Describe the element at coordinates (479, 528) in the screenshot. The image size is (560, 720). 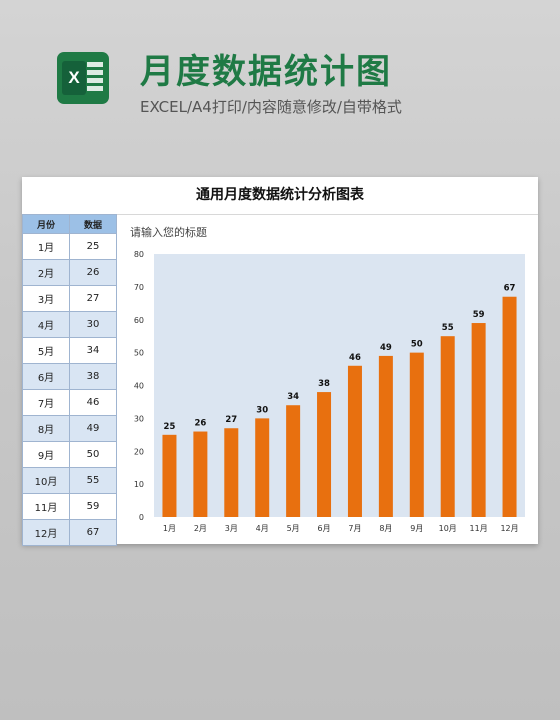
I see `x-tick-label: 11月` at that location.